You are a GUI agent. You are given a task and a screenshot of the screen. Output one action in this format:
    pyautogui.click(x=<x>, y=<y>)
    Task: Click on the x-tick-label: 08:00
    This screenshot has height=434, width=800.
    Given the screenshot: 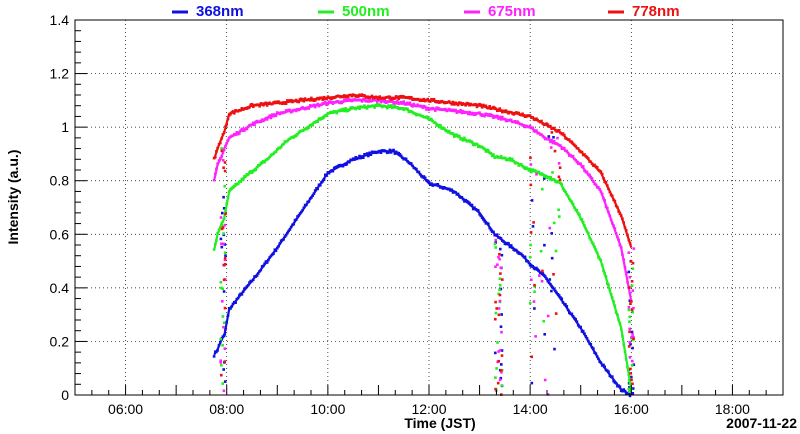 What is the action you would take?
    pyautogui.click(x=226, y=409)
    